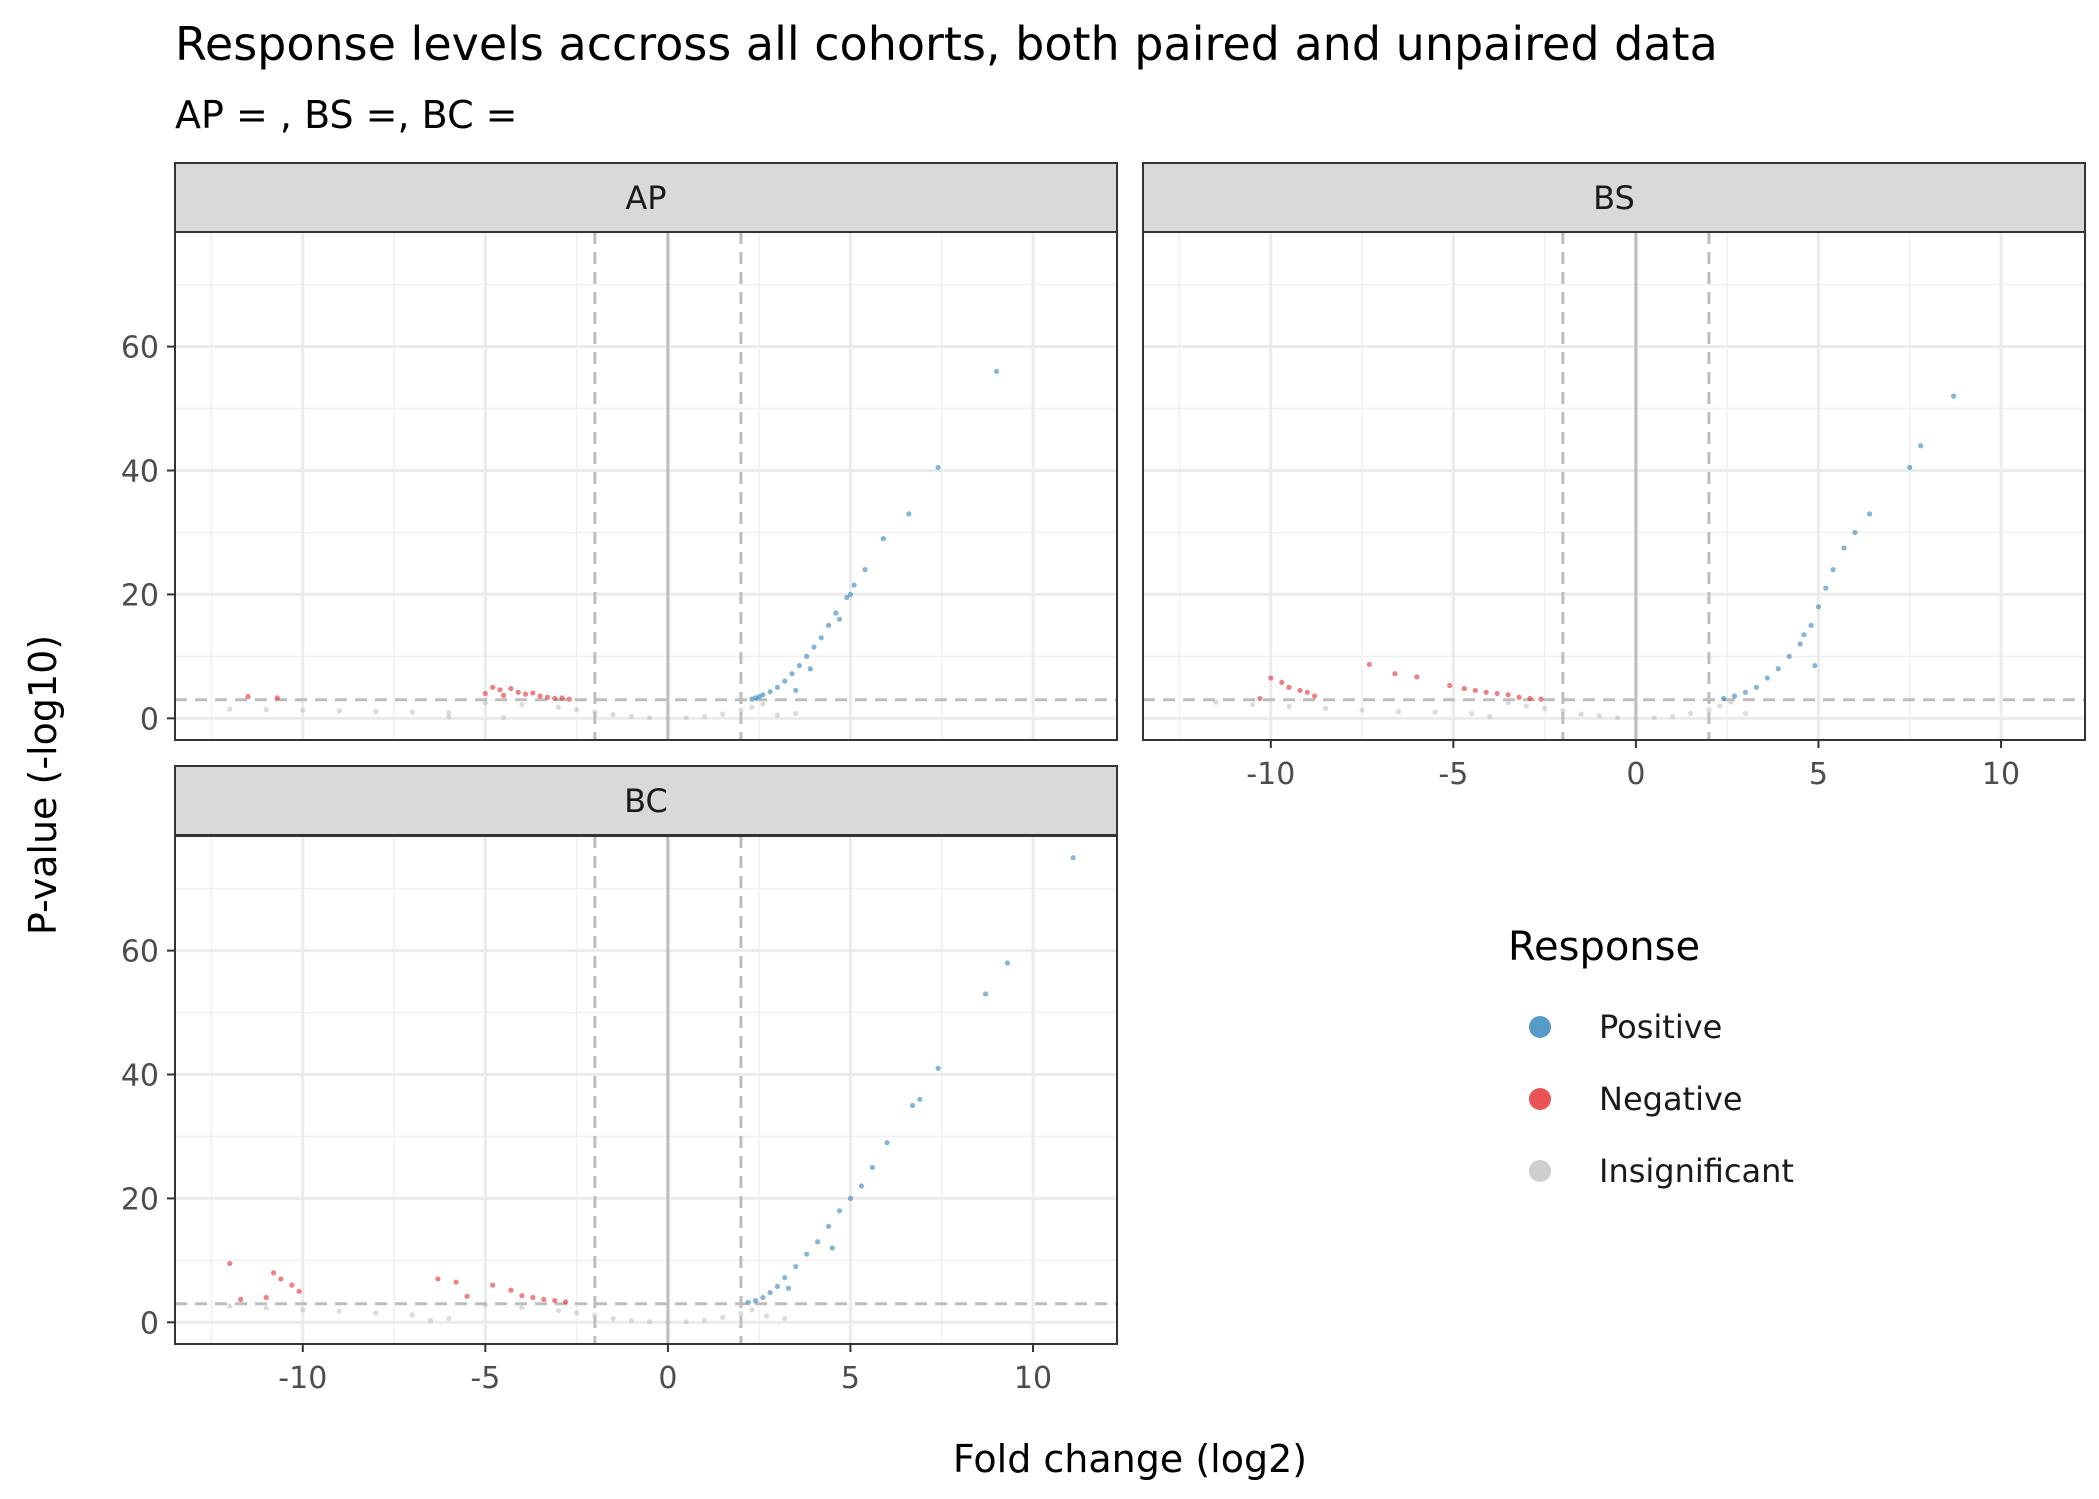 The height and width of the screenshot is (1499, 2099). What do you see at coordinates (667, 1378) in the screenshot?
I see `x-tick-label: 0` at bounding box center [667, 1378].